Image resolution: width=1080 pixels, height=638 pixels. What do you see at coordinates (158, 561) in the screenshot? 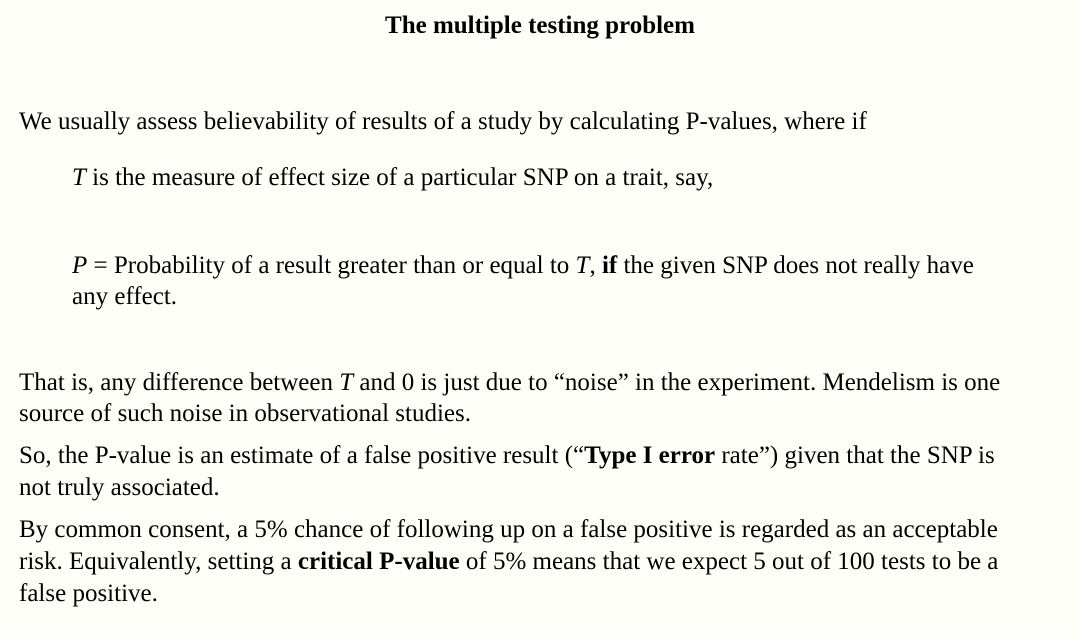
I see `consent-text-1: risk. Equivalently, setting a` at bounding box center [158, 561].